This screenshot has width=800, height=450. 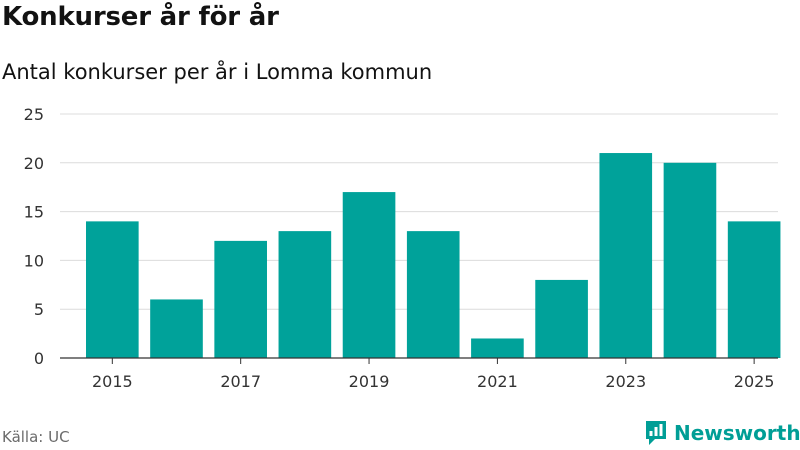 I want to click on brand-name: Newsworthy, so click(x=737, y=433).